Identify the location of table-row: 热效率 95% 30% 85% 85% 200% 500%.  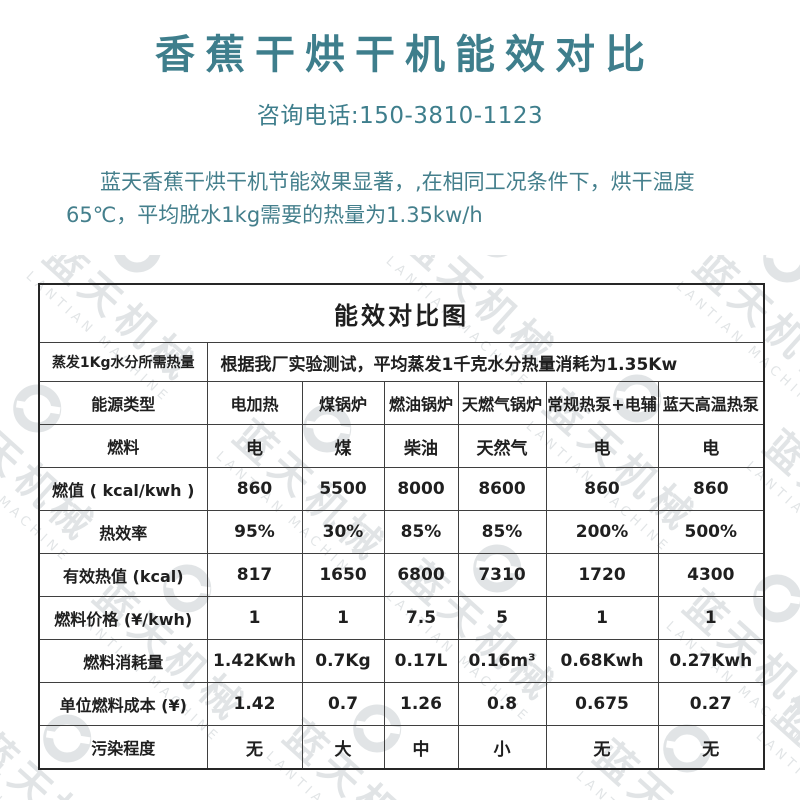
(401, 532).